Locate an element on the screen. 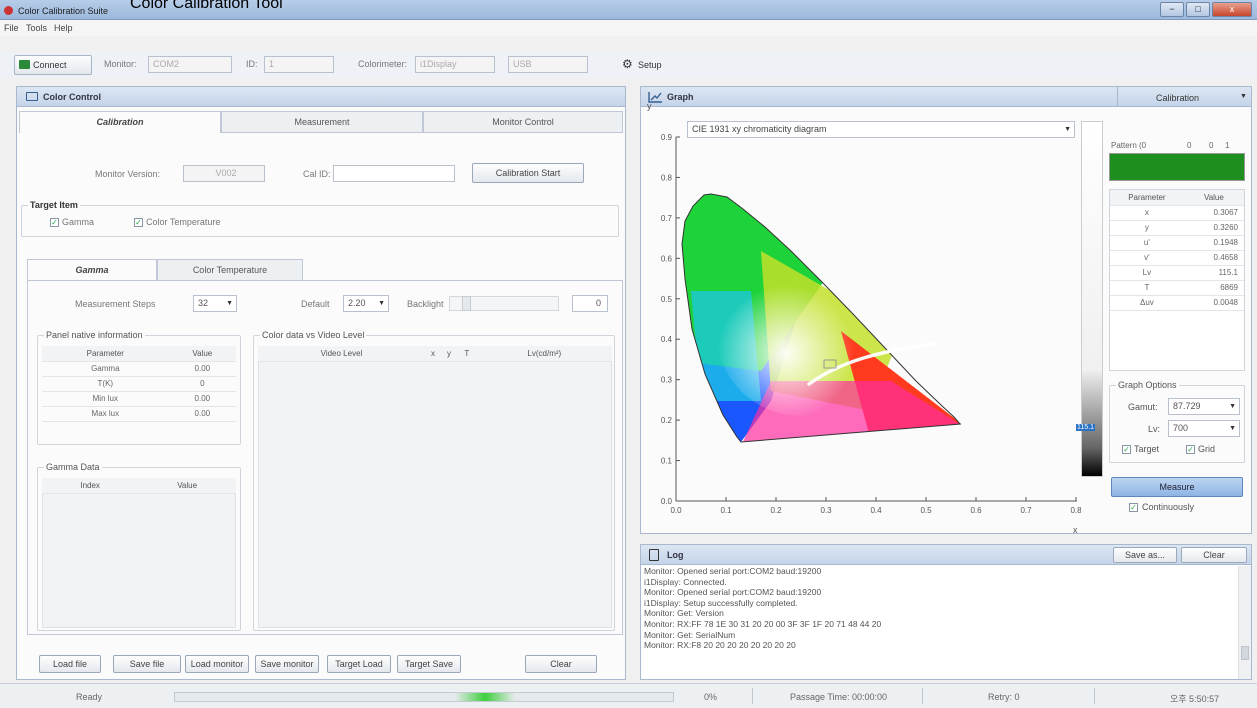 The width and height of the screenshot is (1257, 708). table-cell: Gamma is located at coordinates (105, 369).